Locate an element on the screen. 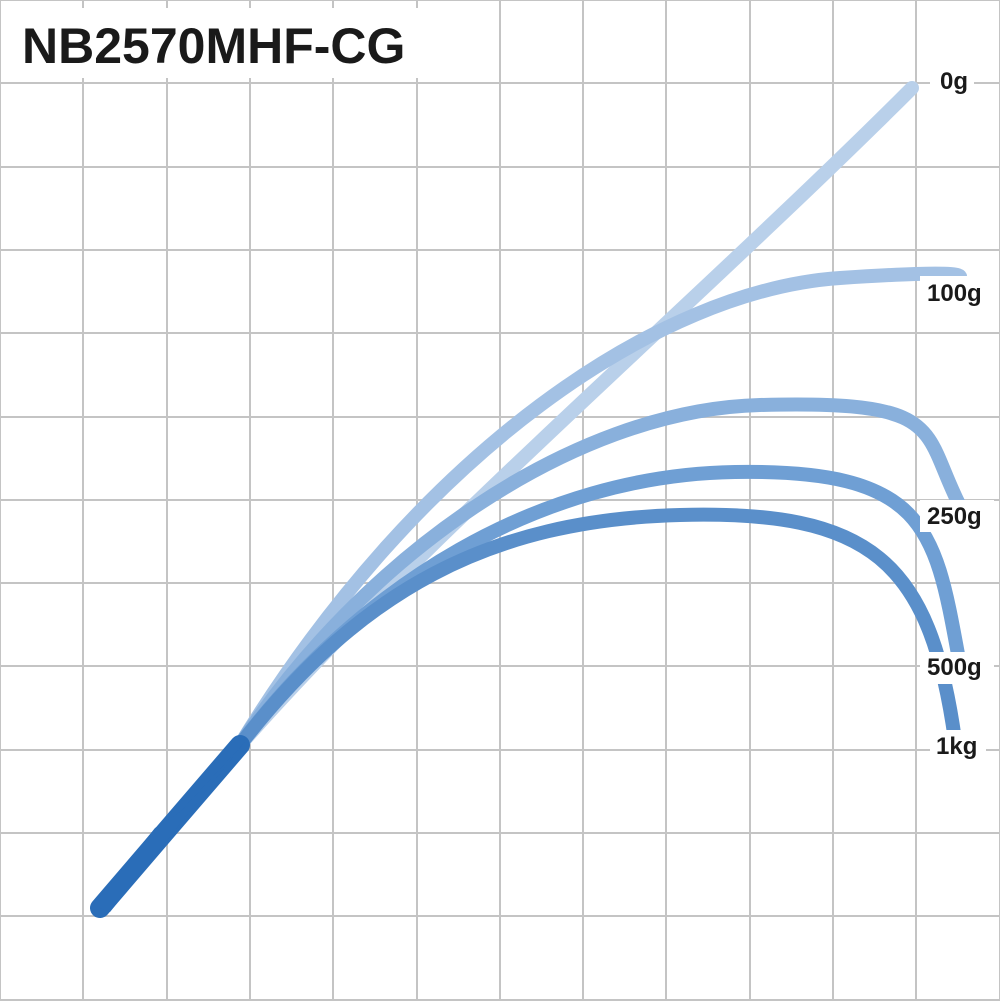 The width and height of the screenshot is (1000, 1001). title-backdrop is located at coordinates (215, 43).